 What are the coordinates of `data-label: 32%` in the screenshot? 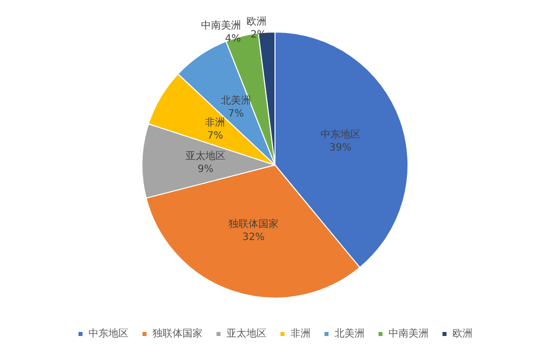 It's located at (253, 238).